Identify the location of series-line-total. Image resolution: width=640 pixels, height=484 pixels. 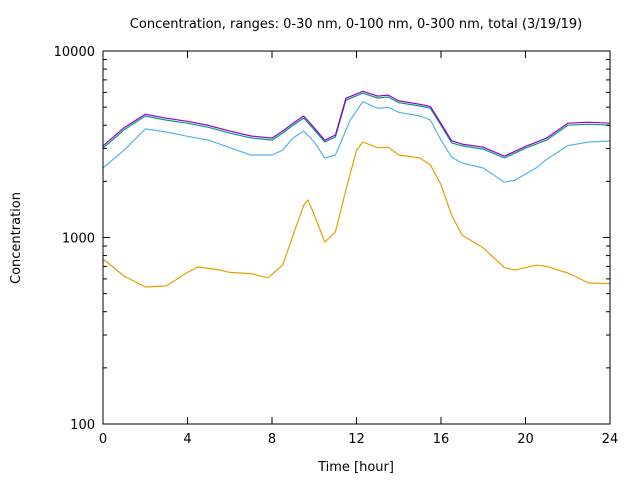
(356, 123).